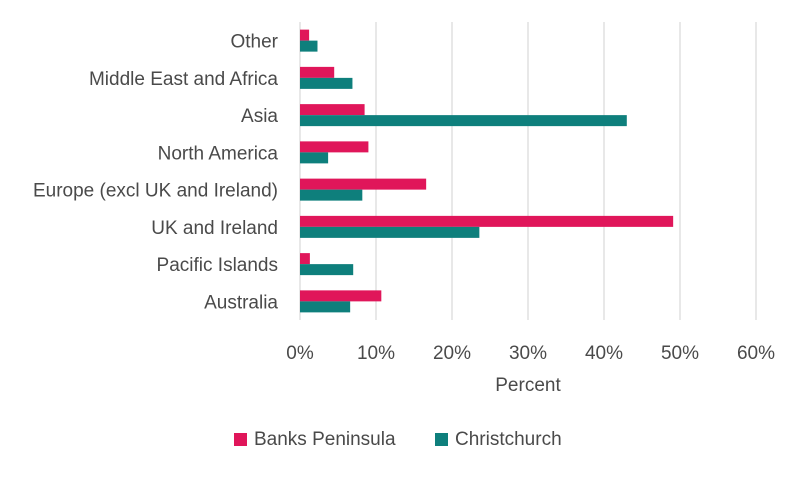  I want to click on category-label: Australia, so click(241, 302).